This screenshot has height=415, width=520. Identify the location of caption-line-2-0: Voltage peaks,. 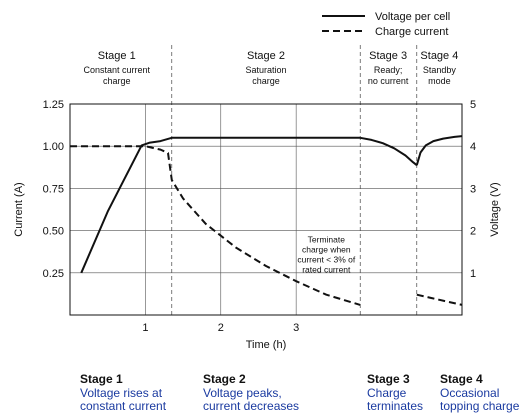
(242, 393).